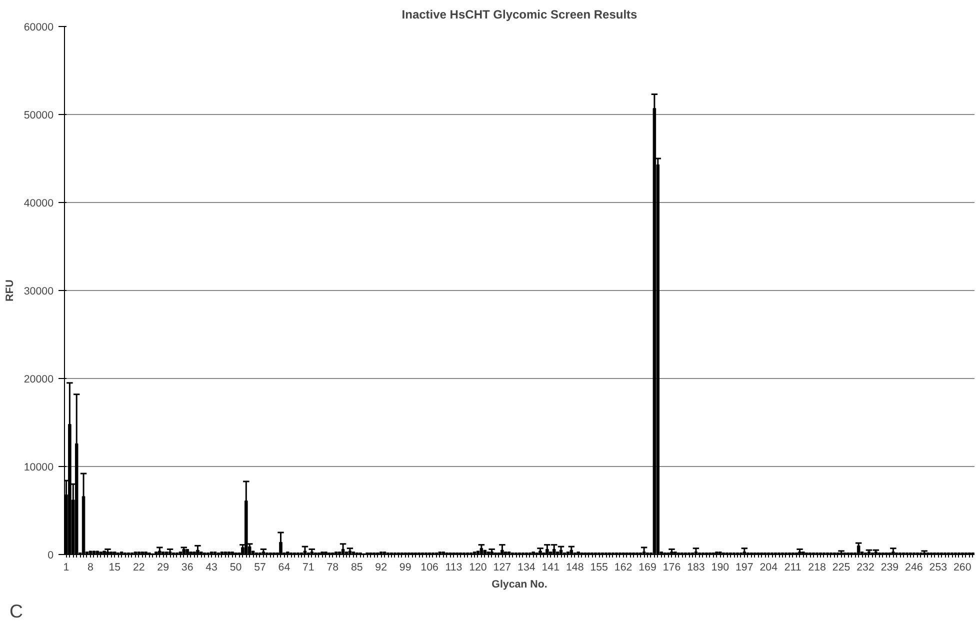 This screenshot has width=976, height=626. Describe the element at coordinates (332, 568) in the screenshot. I see `x-tick-label: 78` at that location.